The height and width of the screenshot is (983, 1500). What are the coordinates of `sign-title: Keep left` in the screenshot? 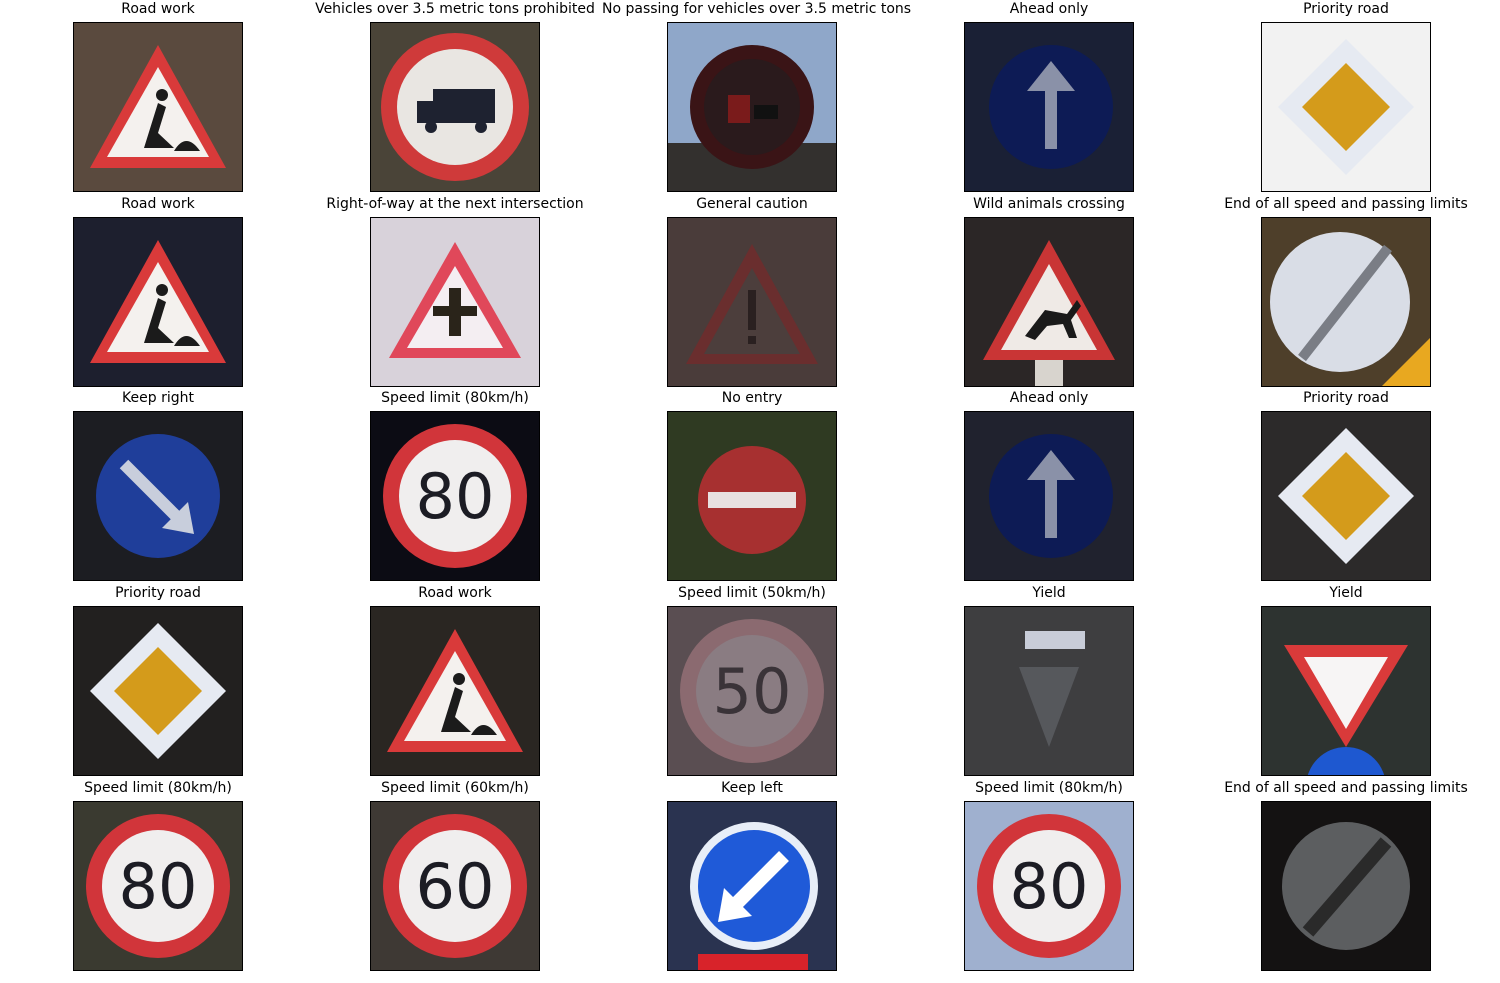 It's located at (752, 788).